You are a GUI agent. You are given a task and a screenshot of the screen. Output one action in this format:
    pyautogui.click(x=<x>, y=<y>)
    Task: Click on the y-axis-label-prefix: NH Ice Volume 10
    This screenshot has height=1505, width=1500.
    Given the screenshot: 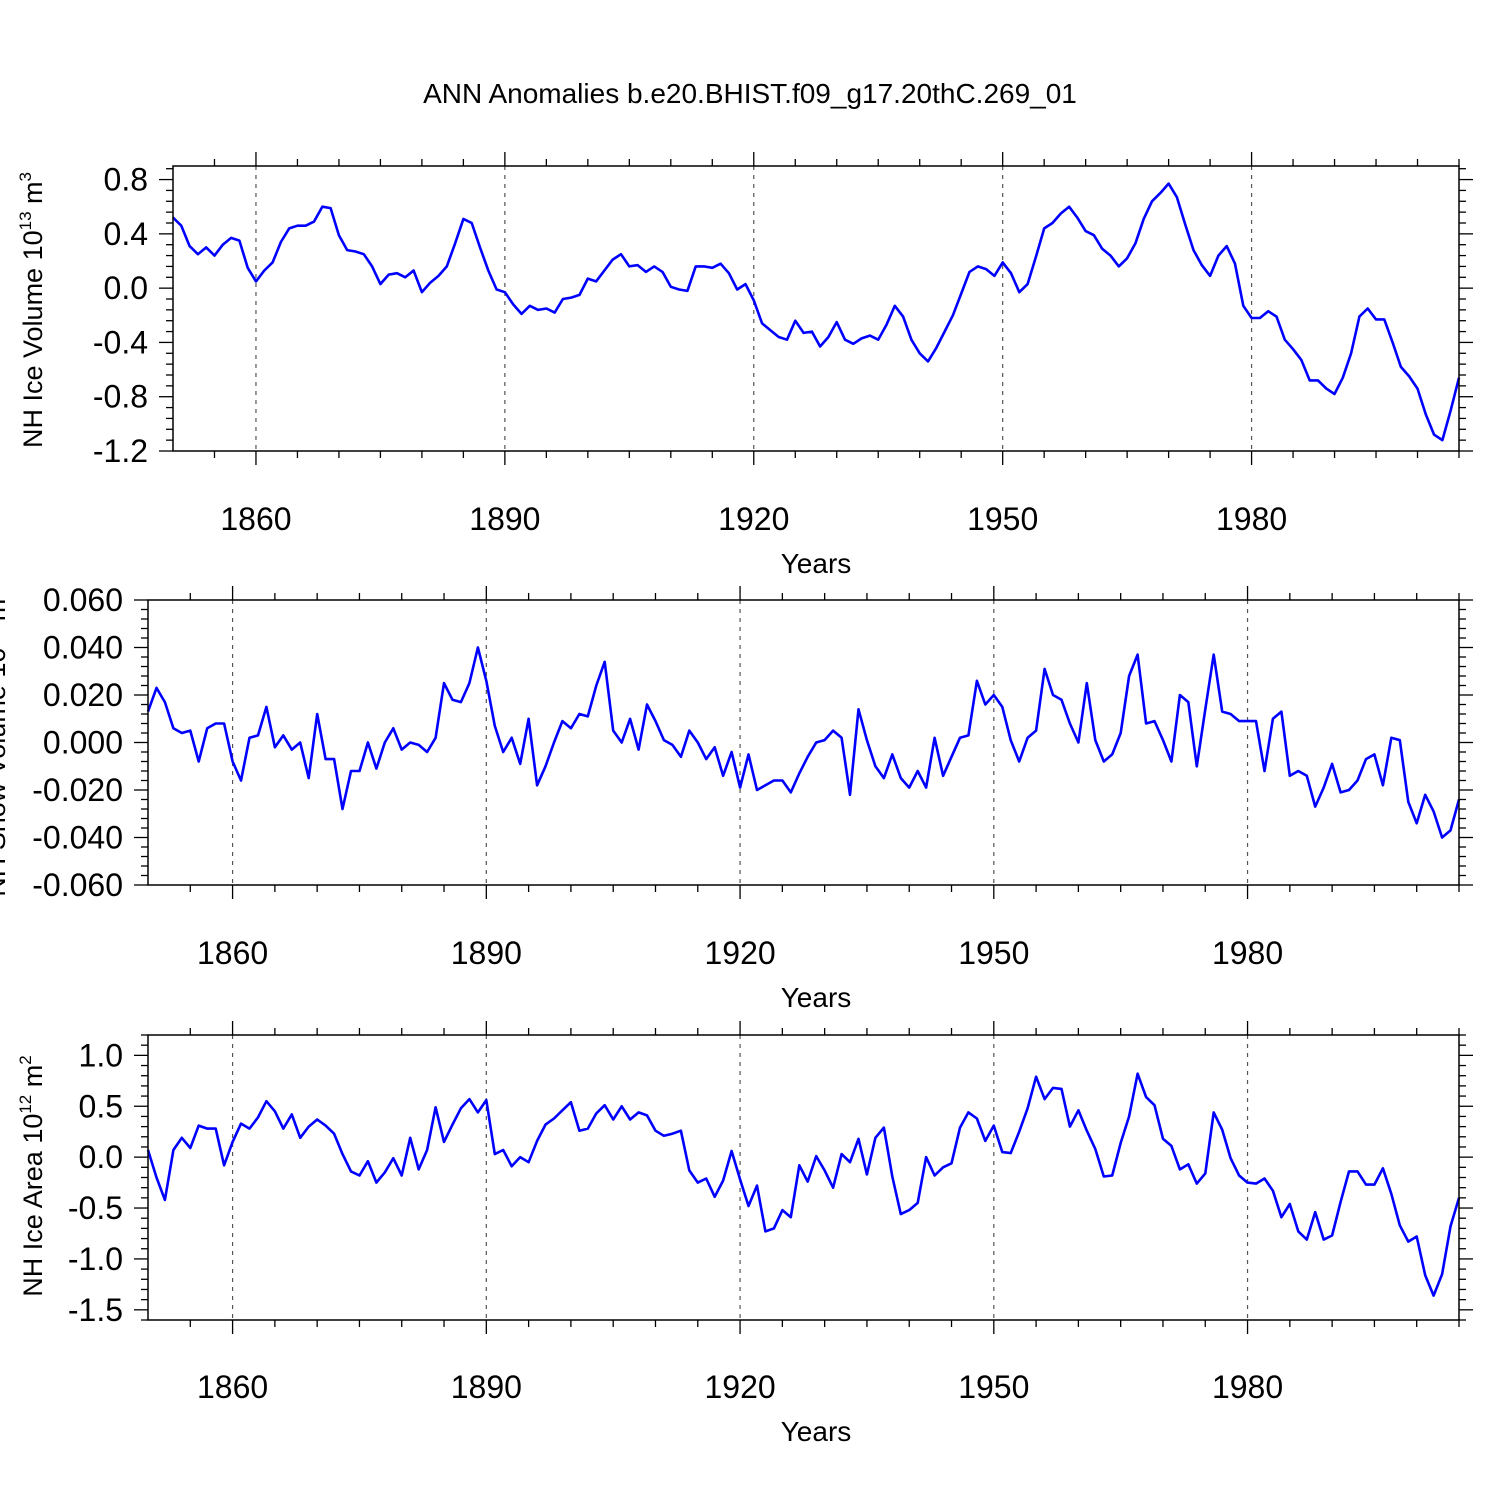 What is the action you would take?
    pyautogui.click(x=33, y=339)
    